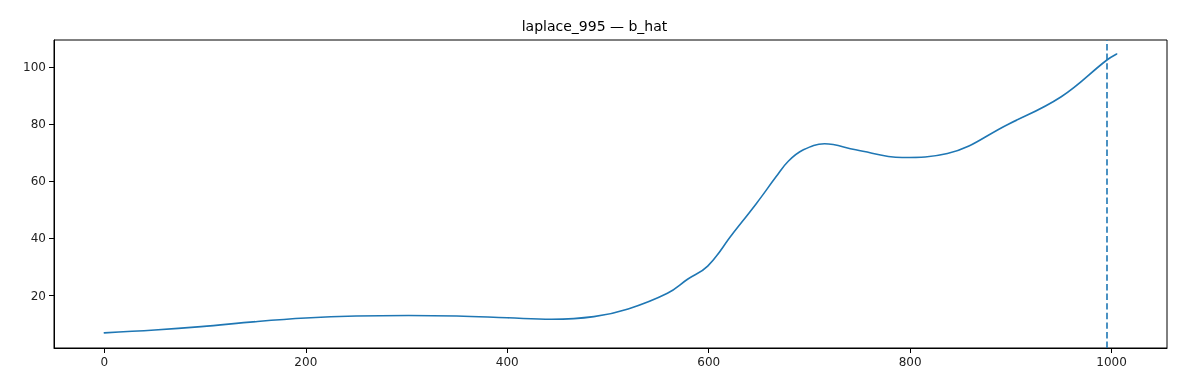 This screenshot has width=1189, height=390. What do you see at coordinates (306, 362) in the screenshot?
I see `x-tick-label: 200` at bounding box center [306, 362].